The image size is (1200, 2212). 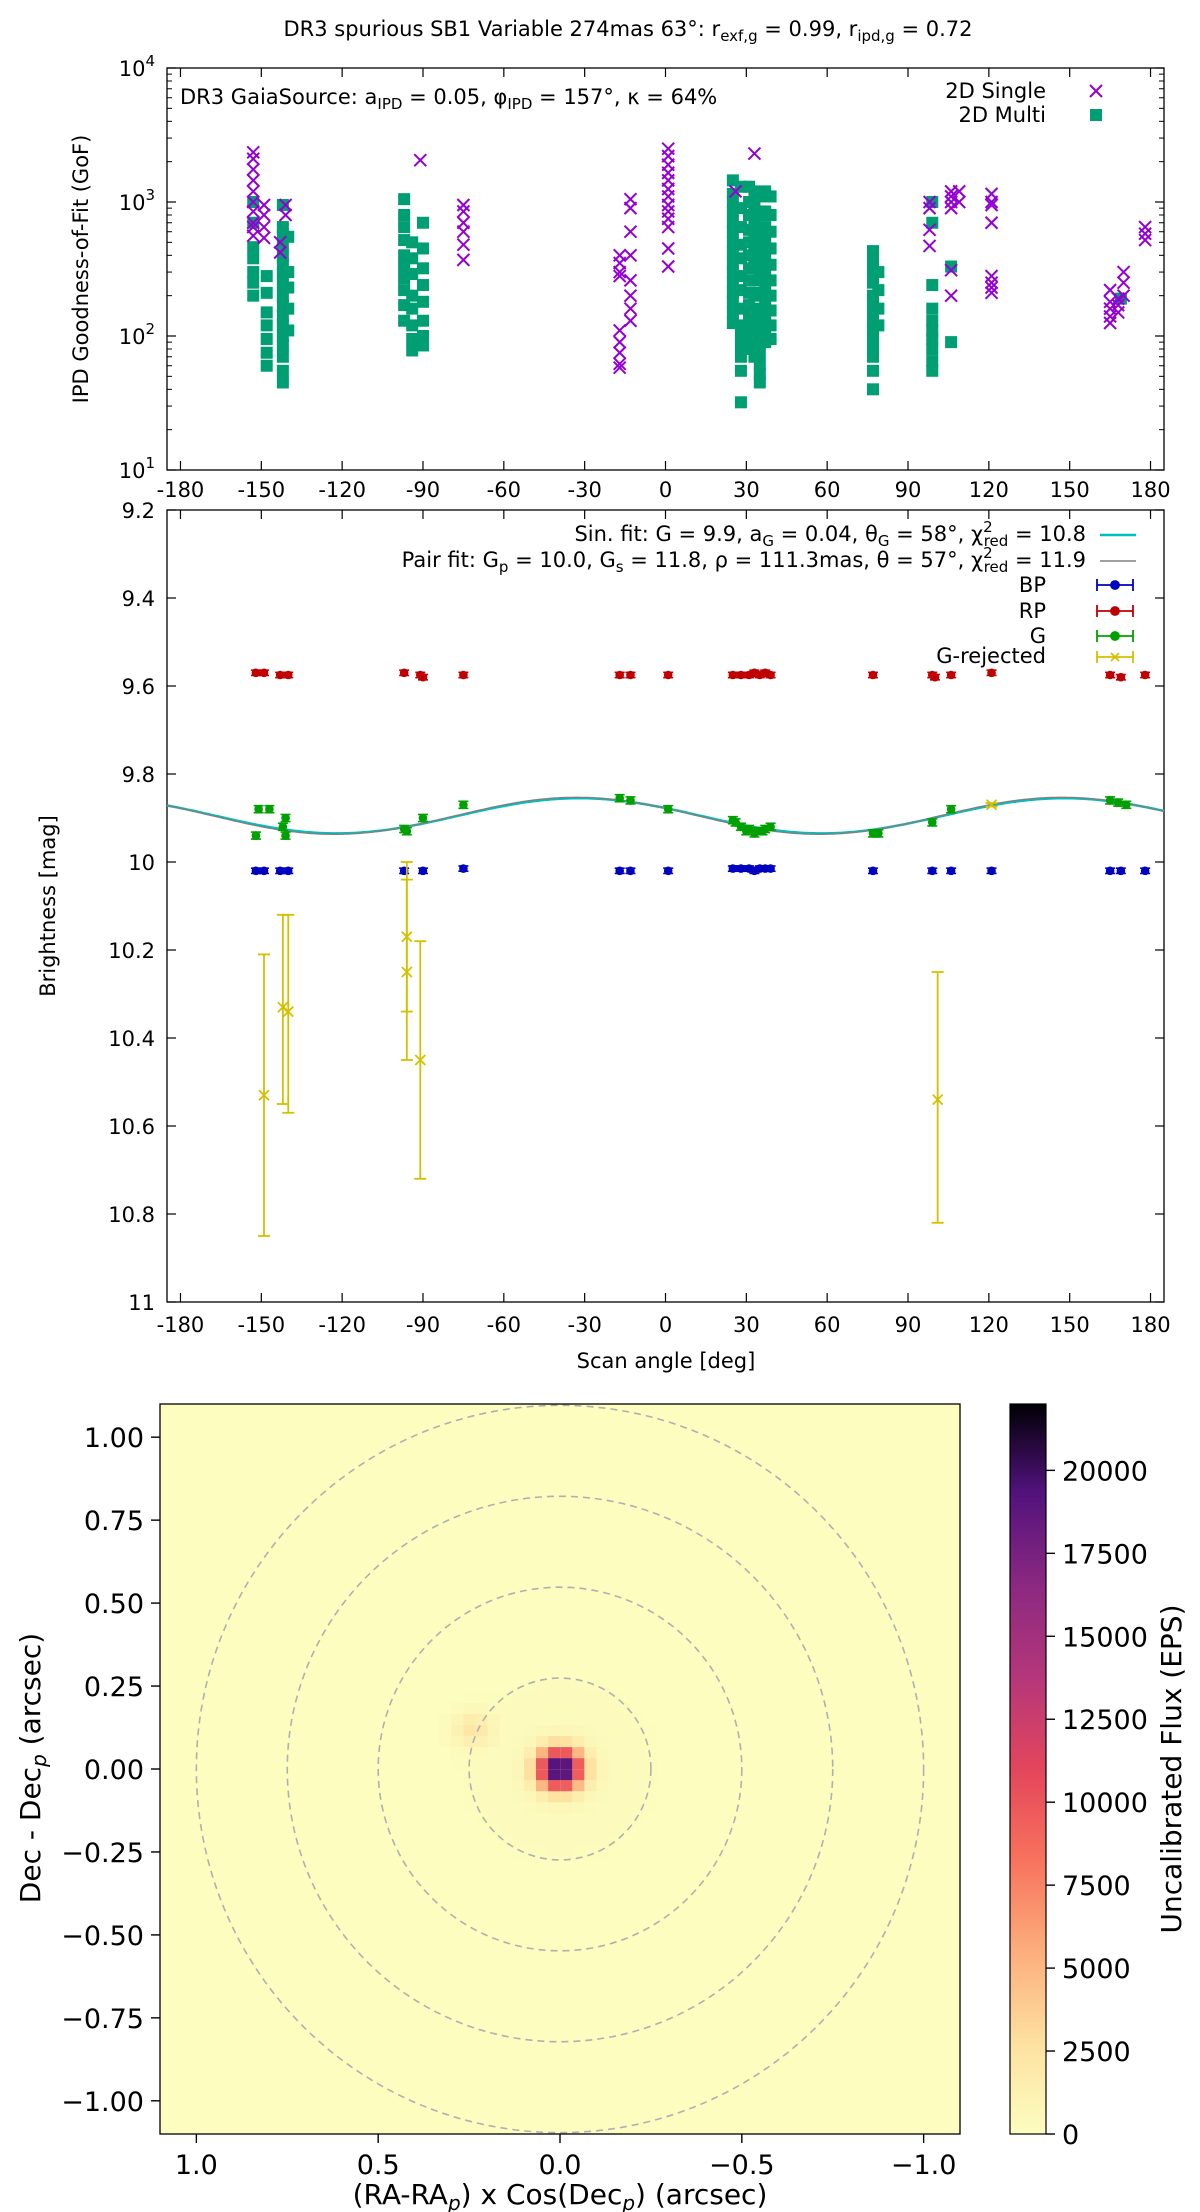 What do you see at coordinates (561, 560) in the screenshot?
I see `pair-fit-c: = 10.0, G` at bounding box center [561, 560].